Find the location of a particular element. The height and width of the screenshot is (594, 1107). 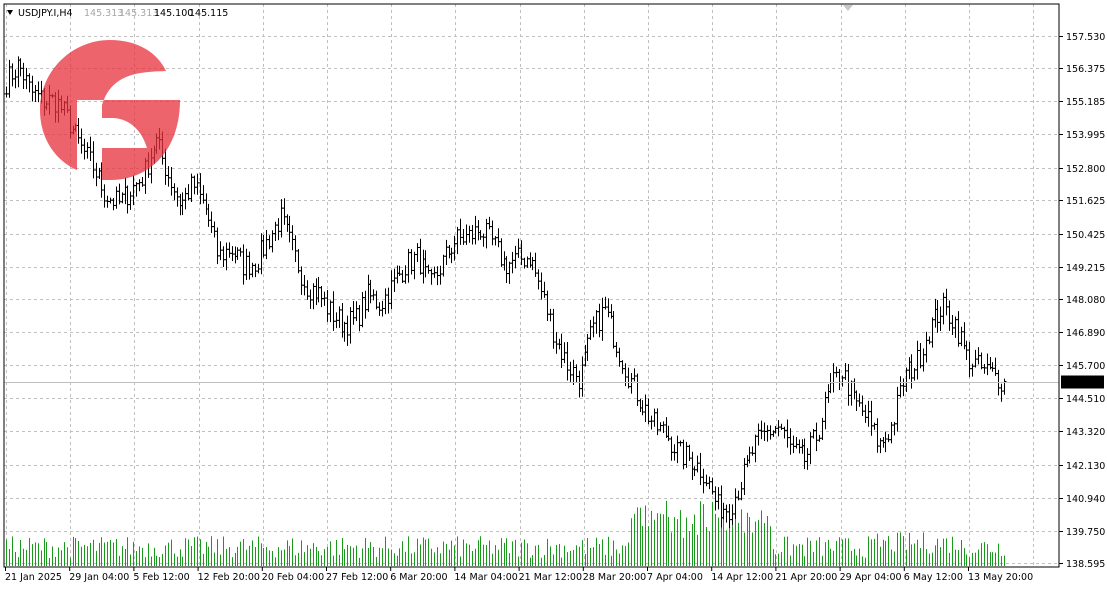

y-tick-label: 156.375 is located at coordinates (1085, 69).